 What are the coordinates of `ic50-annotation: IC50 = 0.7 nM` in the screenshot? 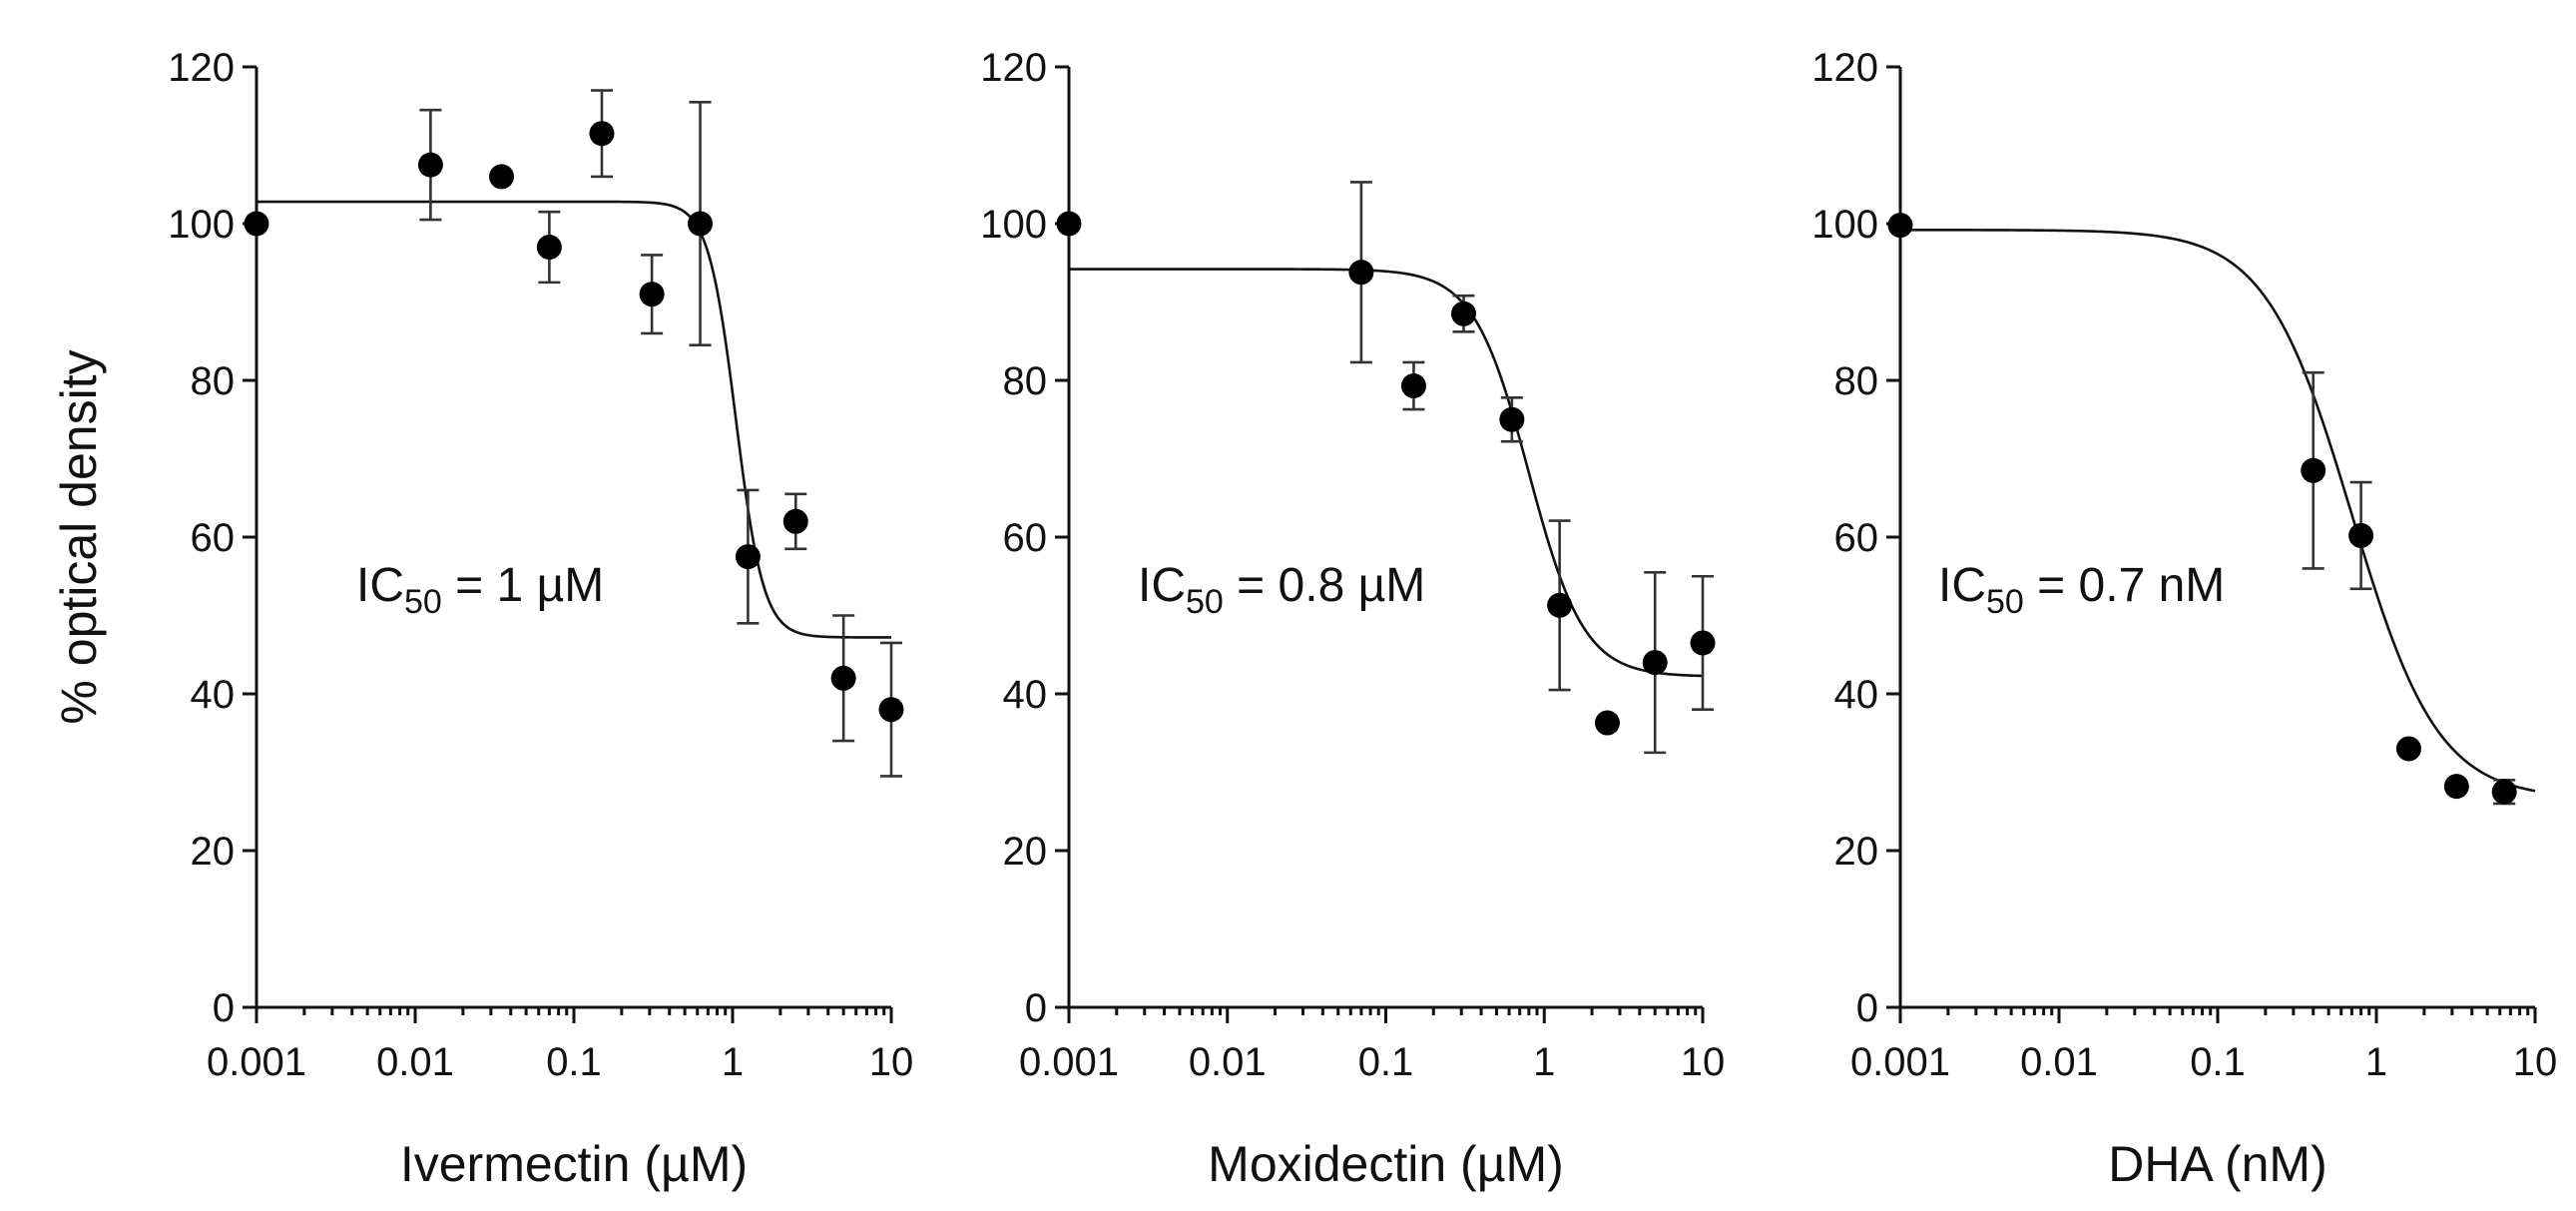 It's located at (2082, 590).